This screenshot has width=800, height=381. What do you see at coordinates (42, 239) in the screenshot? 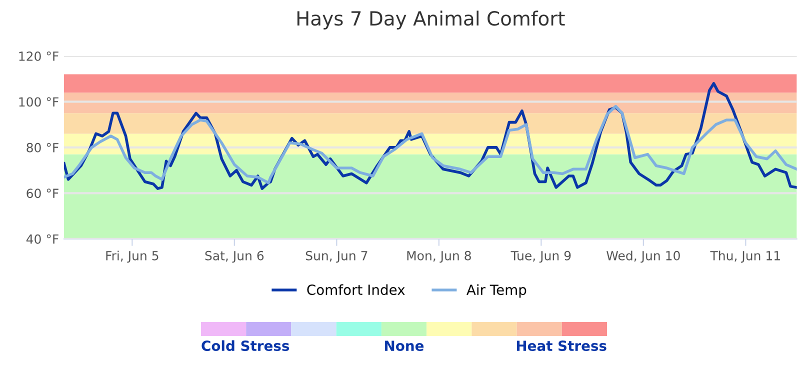
I see `y-tick-label: 40 °F` at bounding box center [42, 239].